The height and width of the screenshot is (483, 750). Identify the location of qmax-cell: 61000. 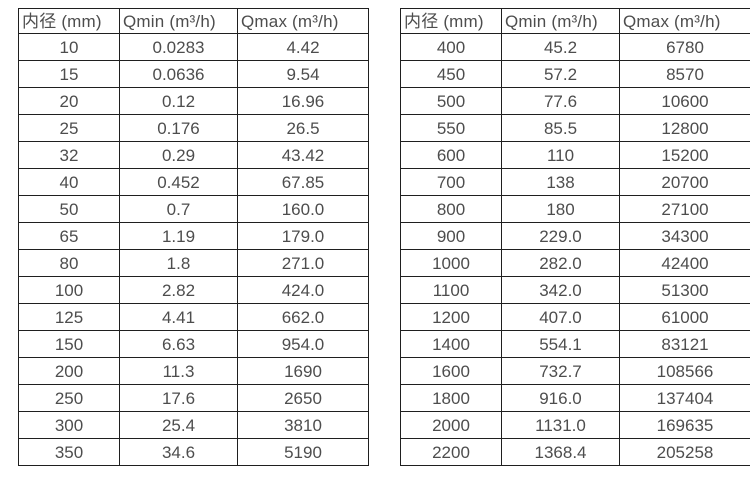
(684, 317).